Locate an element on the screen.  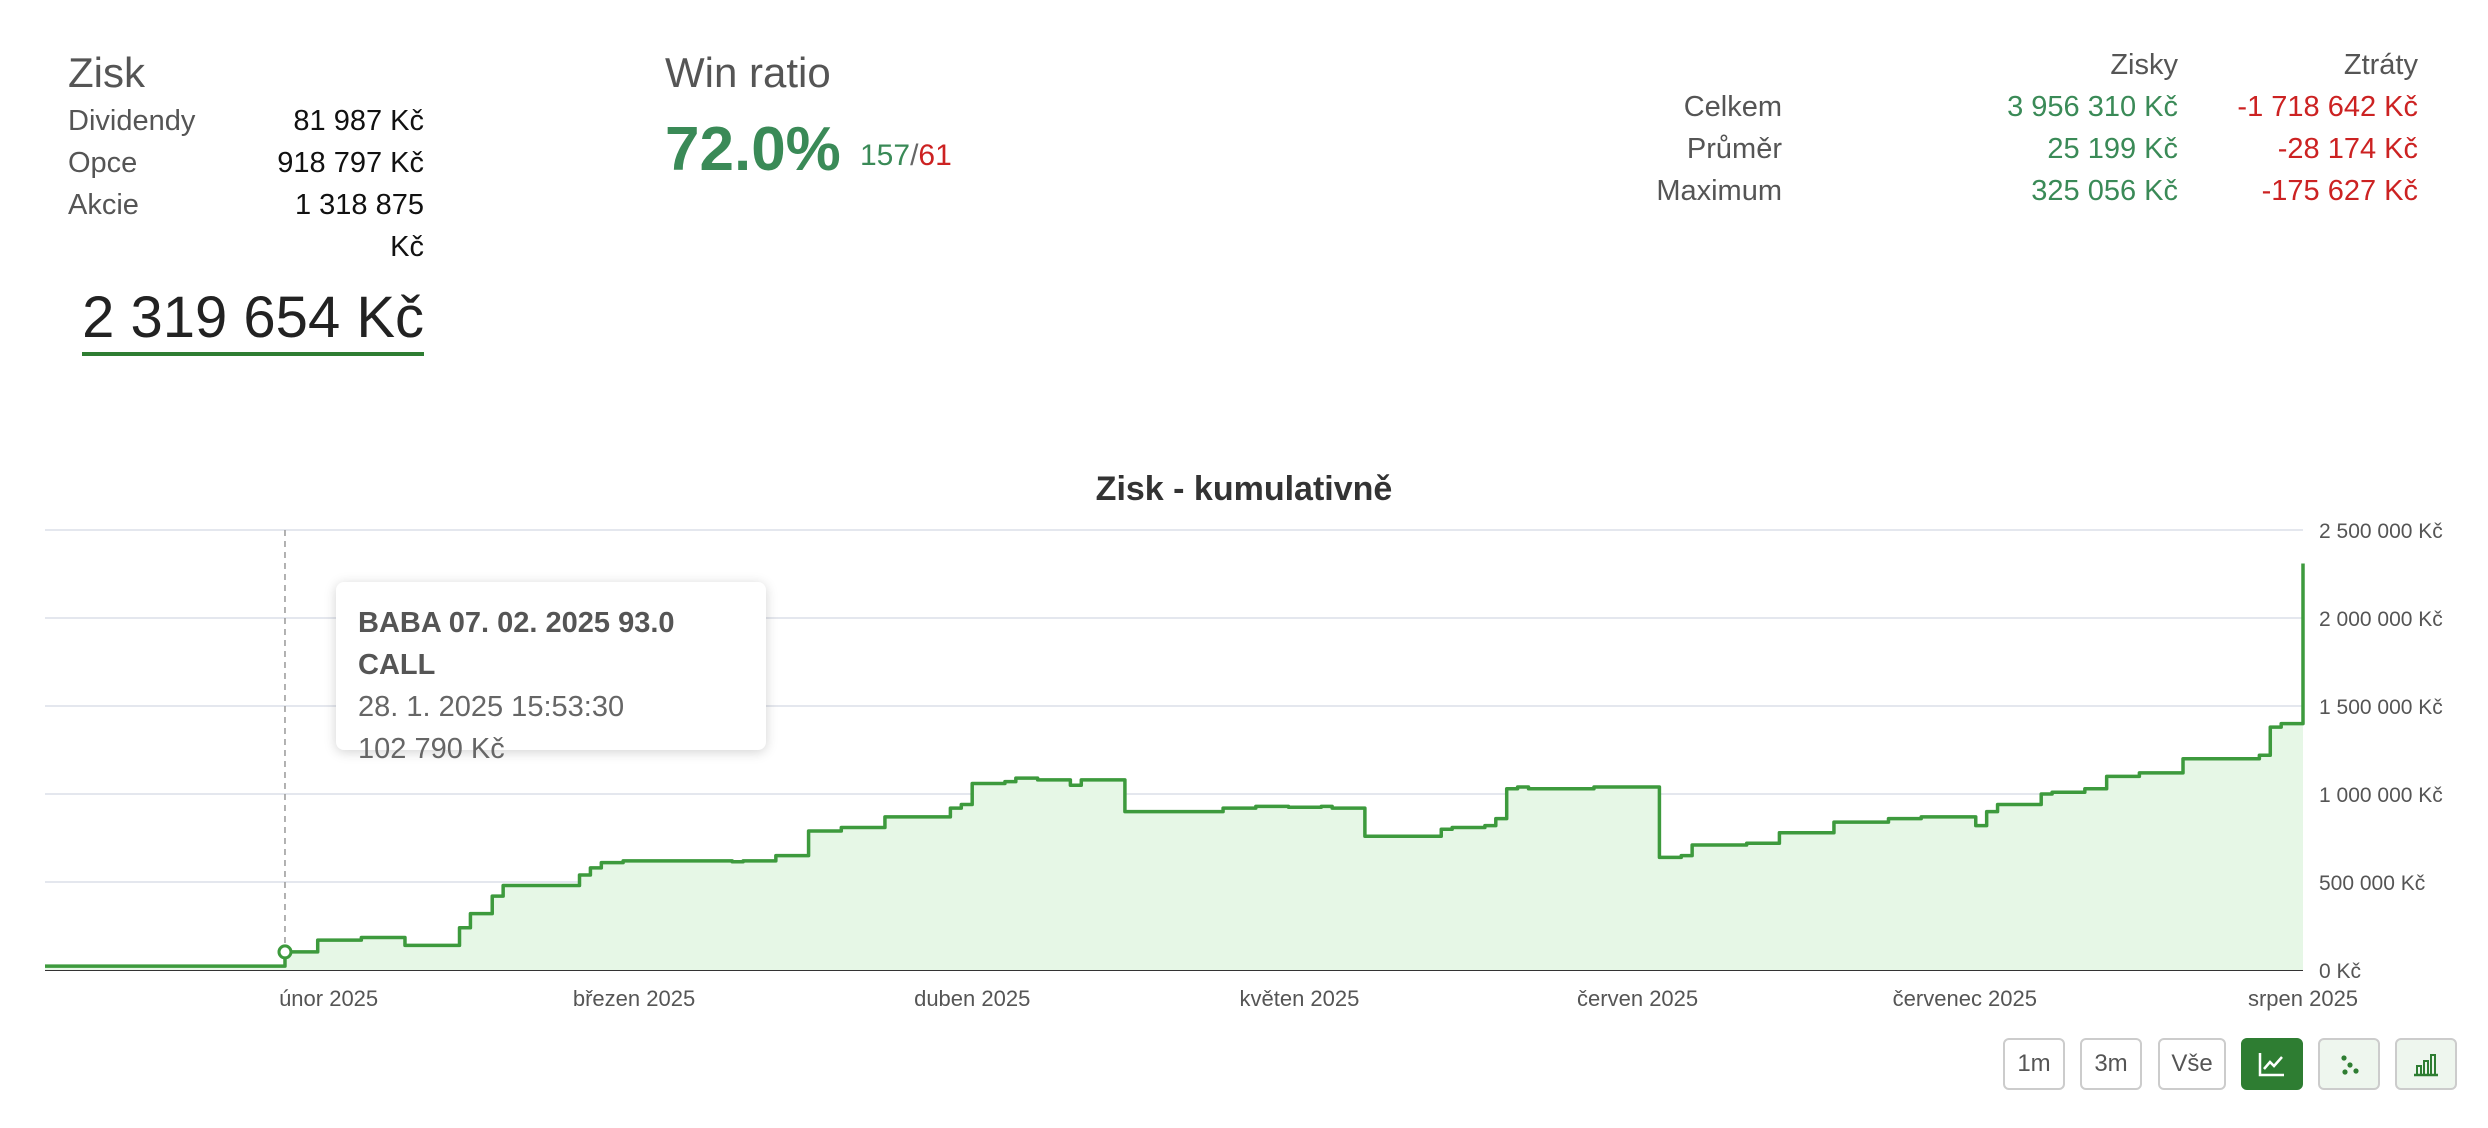
stats-header-losses: Ztráty is located at coordinates (2380, 65).